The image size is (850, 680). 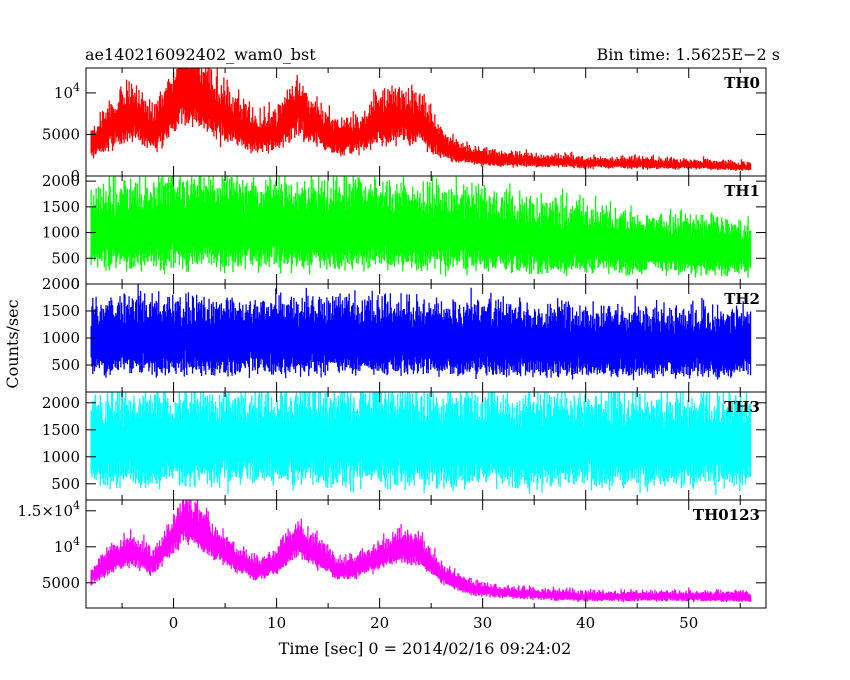 I want to click on chart-title: ae140216092402_wam0_bst, so click(x=200, y=54).